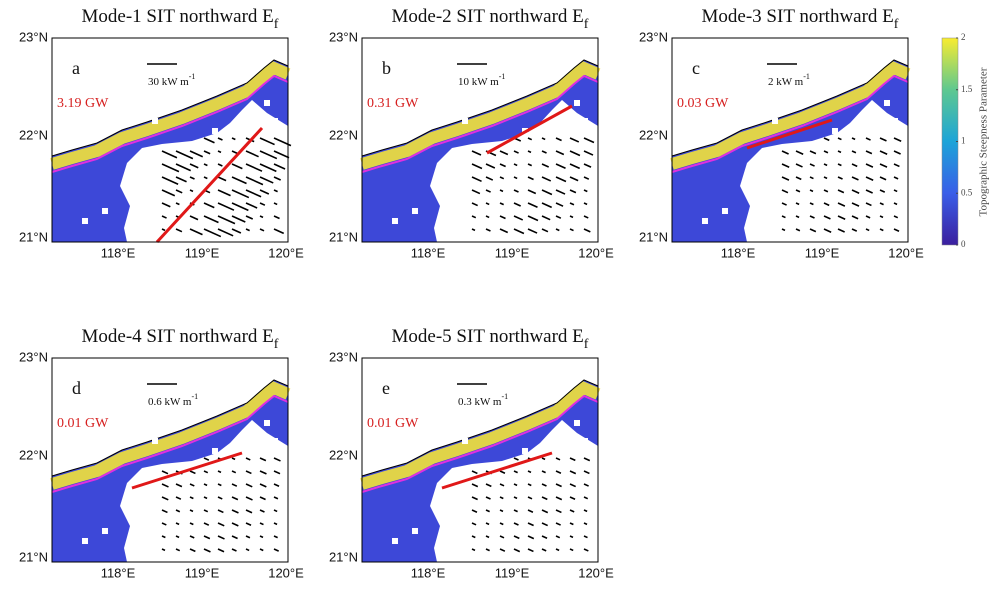  Describe the element at coordinates (512, 572) in the screenshot. I see `lon-label: 119°E` at that location.